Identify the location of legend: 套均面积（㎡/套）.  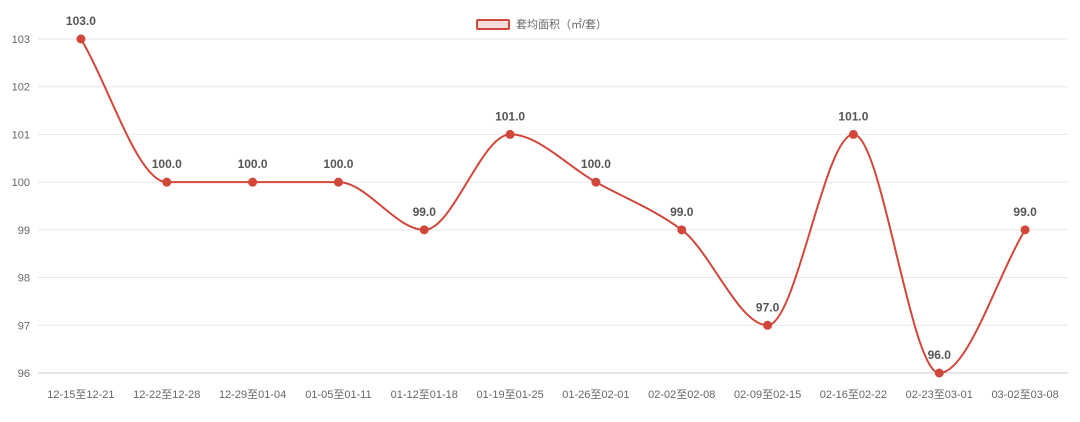
(541, 24).